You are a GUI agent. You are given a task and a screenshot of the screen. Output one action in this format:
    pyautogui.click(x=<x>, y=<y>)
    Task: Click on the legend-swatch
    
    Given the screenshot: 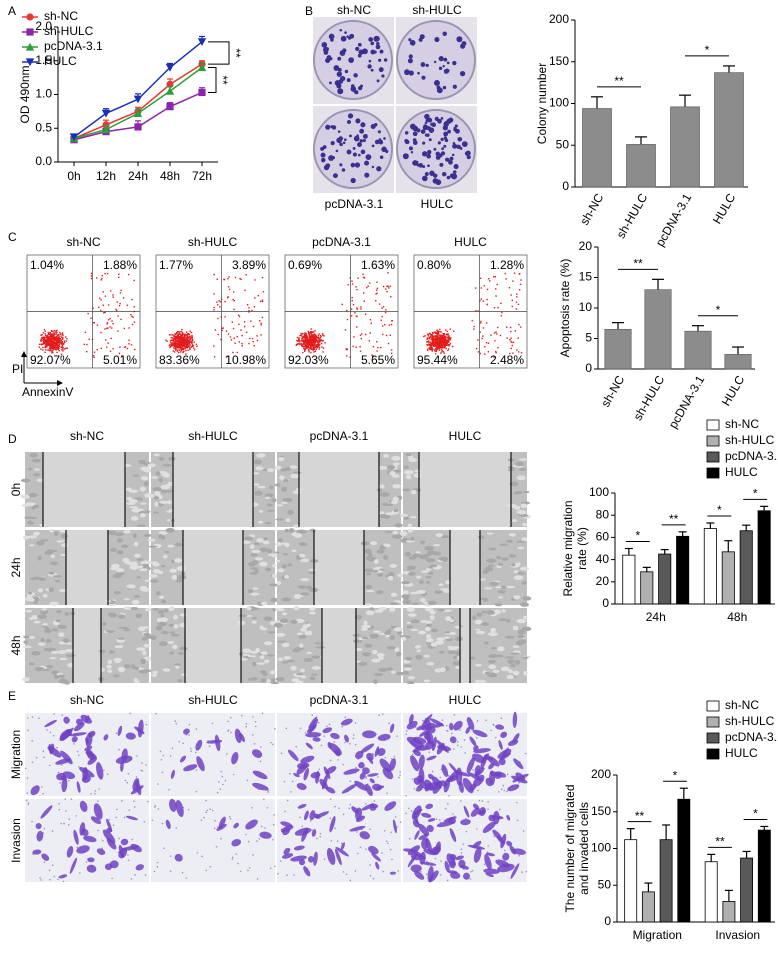 What is the action you would take?
    pyautogui.click(x=713, y=425)
    